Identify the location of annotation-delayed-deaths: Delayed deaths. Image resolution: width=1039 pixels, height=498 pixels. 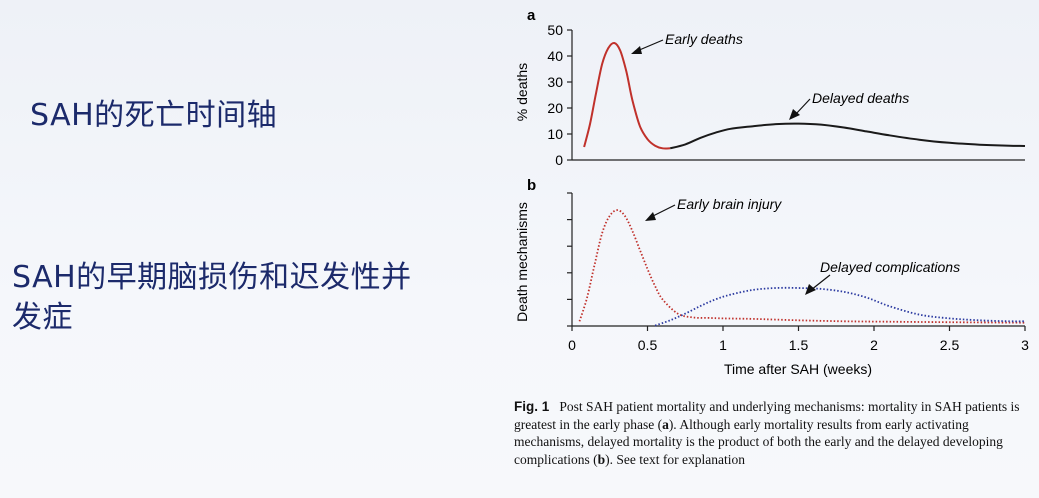
(860, 98).